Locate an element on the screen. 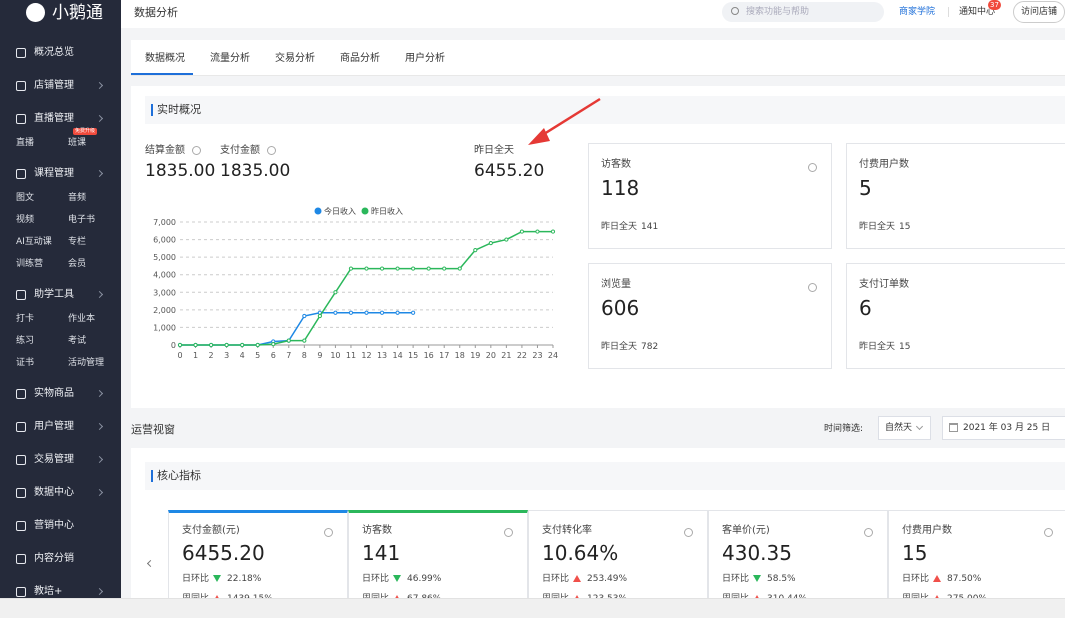  submenu-item: 证书 is located at coordinates (25, 363).